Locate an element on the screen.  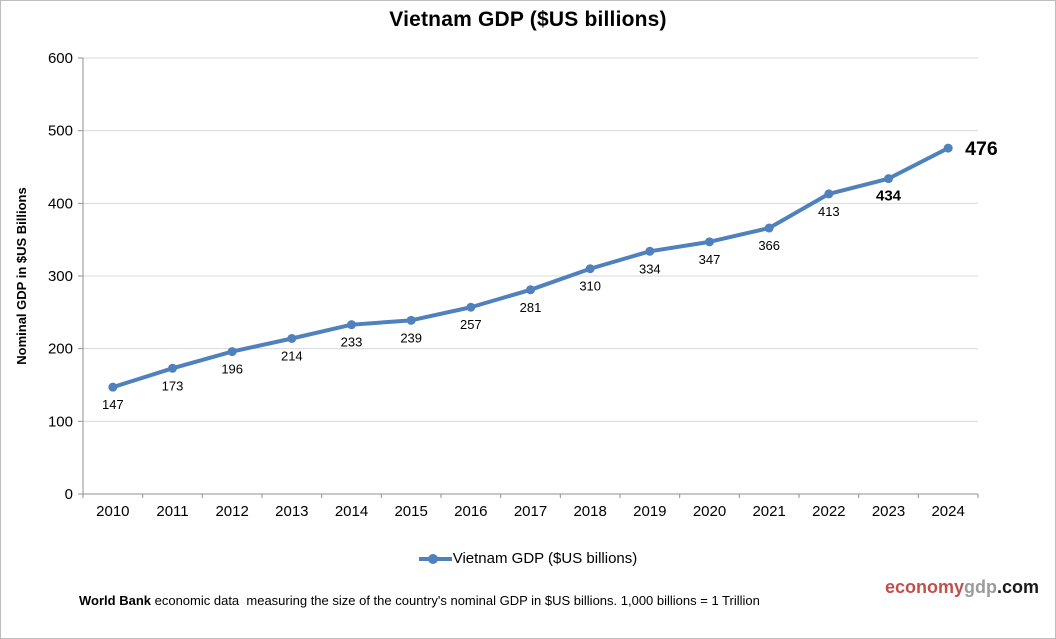
y-tick-label: 400 is located at coordinates (60, 203).